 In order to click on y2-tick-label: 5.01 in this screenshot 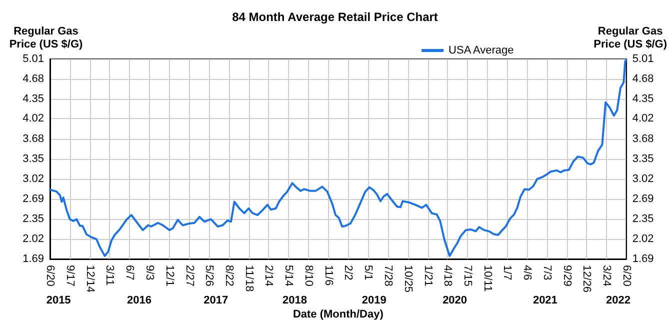, I will do `click(643, 59)`.